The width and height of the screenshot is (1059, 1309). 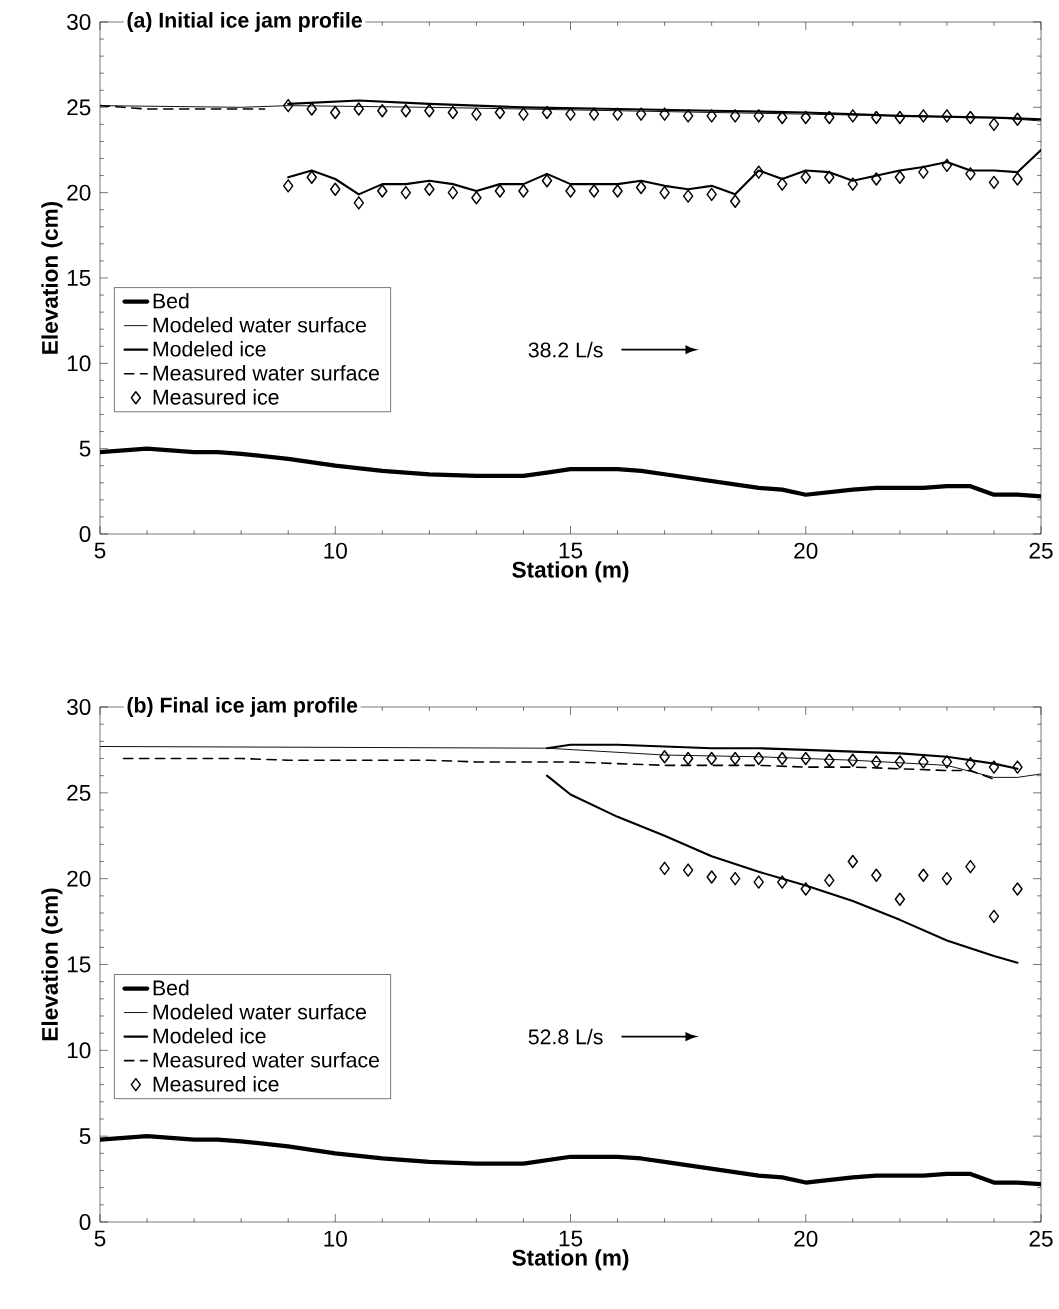 I want to click on chart-title: (b) Final ice jam profile, so click(x=242, y=707).